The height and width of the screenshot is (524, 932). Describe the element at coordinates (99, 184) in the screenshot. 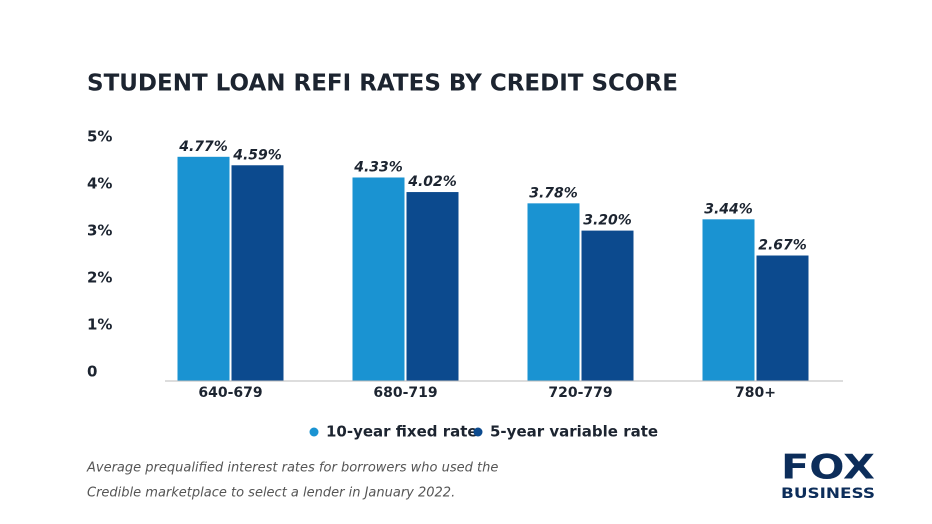

I see `y-tick-label: 4%` at that location.